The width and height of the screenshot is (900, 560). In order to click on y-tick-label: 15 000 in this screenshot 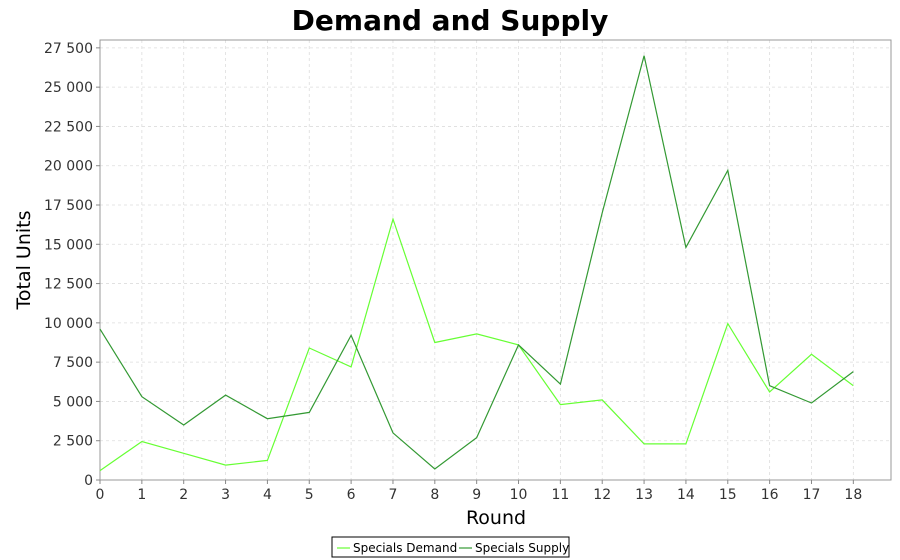, I will do `click(68, 245)`.